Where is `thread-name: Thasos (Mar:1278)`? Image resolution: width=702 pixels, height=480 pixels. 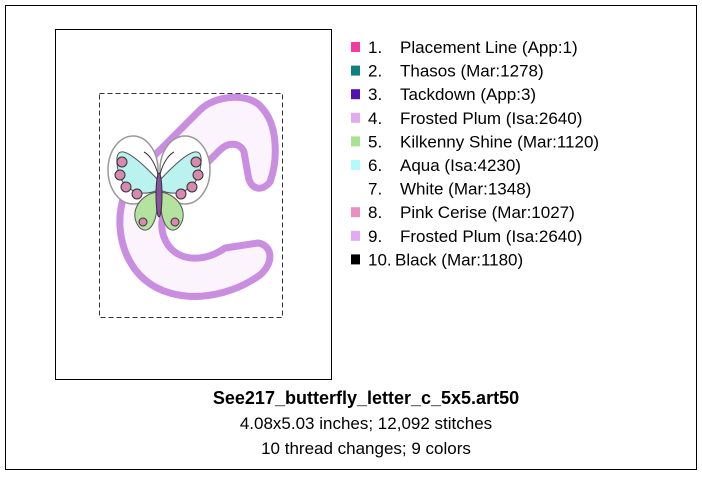
thread-name: Thasos (Mar:1278) is located at coordinates (472, 71).